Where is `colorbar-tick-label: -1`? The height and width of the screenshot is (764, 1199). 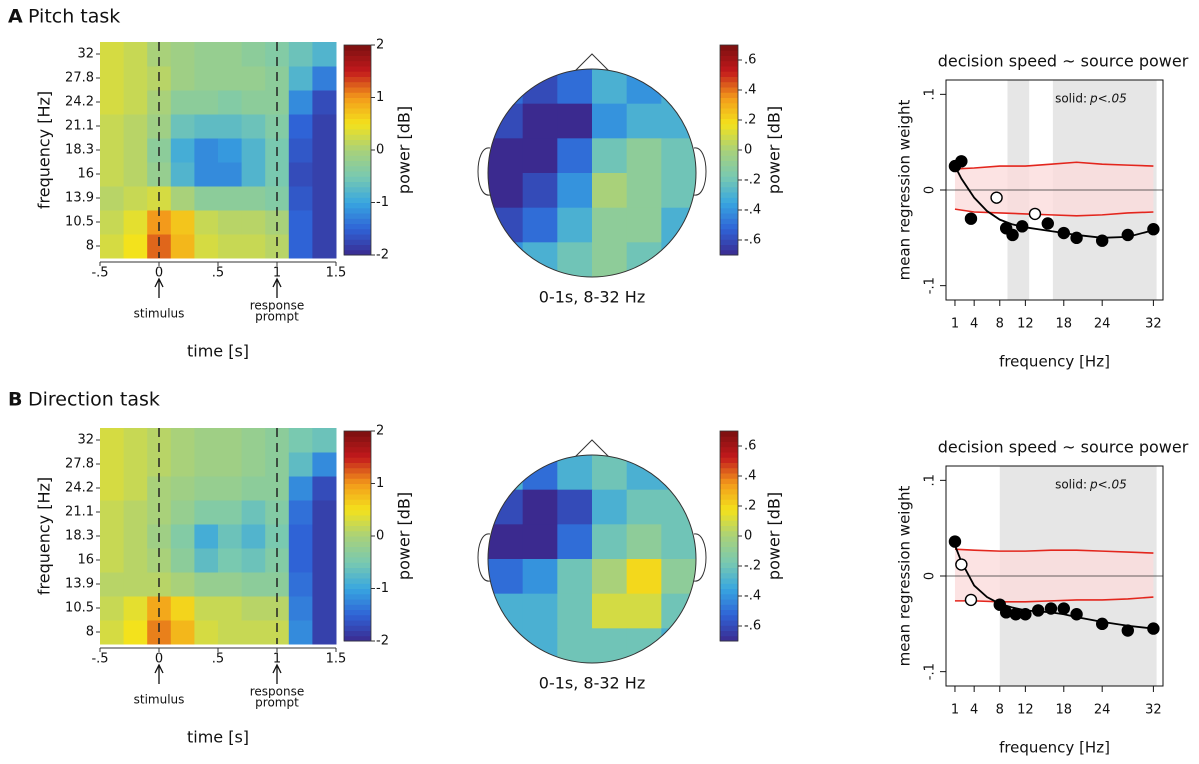 colorbar-tick-label: -1 is located at coordinates (382, 202).